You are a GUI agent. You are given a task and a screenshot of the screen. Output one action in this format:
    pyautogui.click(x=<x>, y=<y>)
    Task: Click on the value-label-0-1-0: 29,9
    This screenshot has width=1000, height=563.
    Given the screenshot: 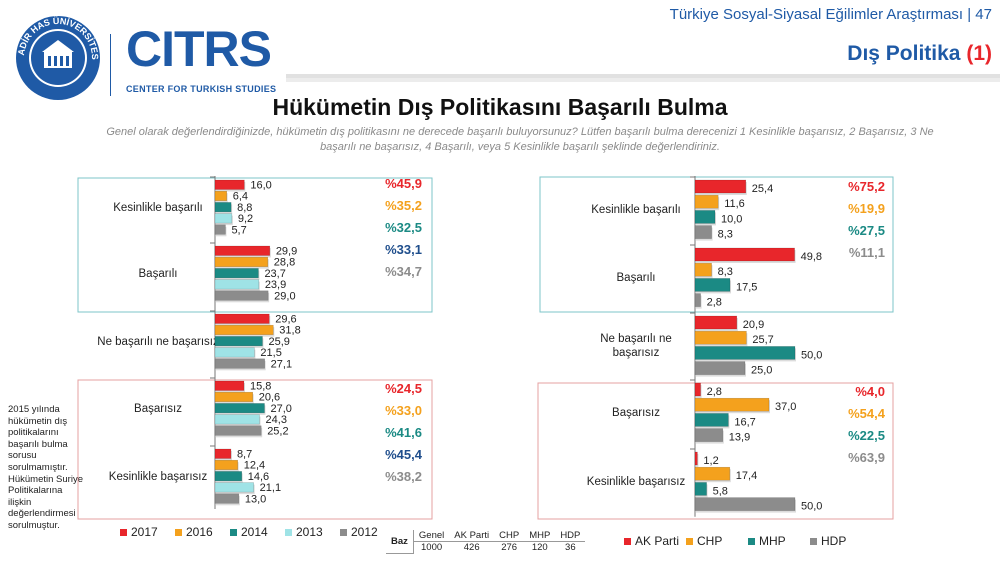 What is the action you would take?
    pyautogui.click(x=286, y=252)
    